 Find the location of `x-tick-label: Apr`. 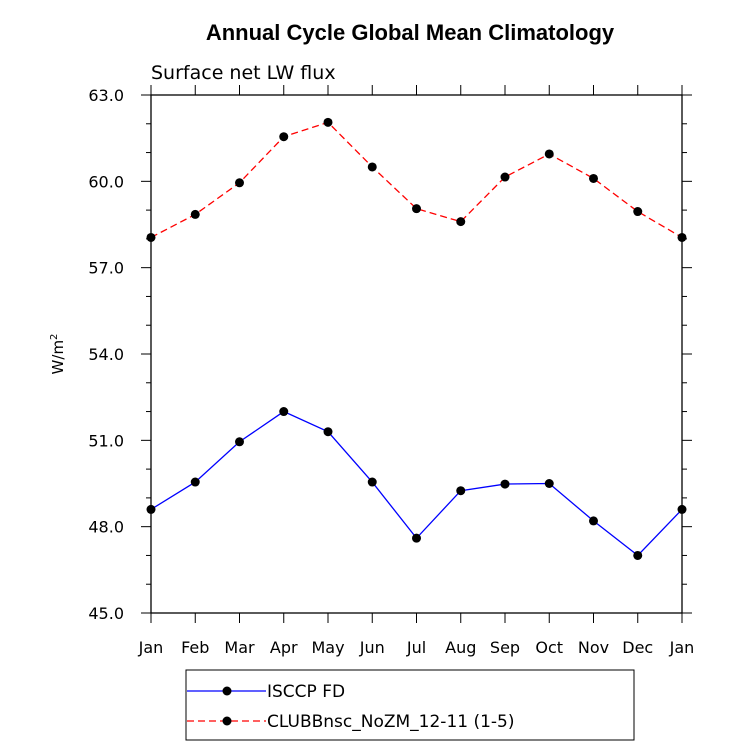

x-tick-label: Apr is located at coordinates (284, 647).